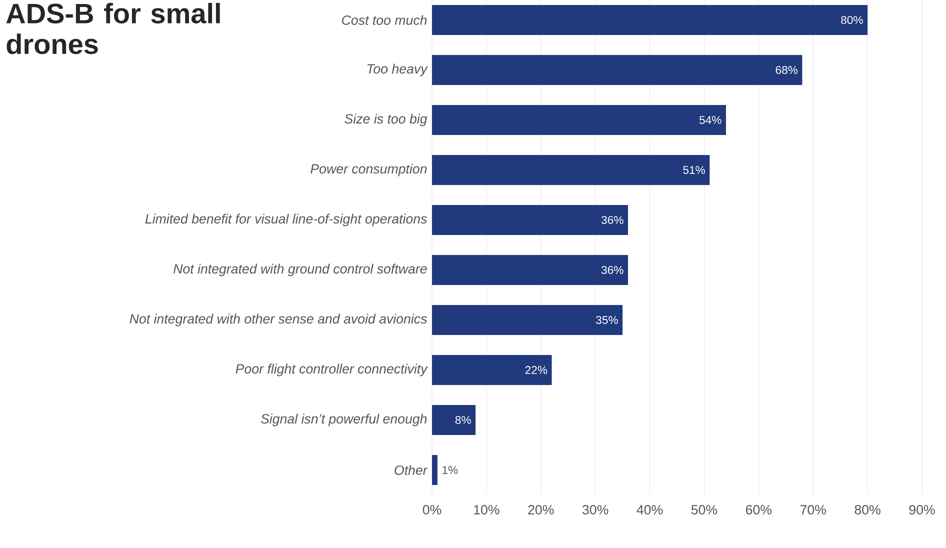  What do you see at coordinates (463, 420) in the screenshot?
I see `data-label: 8%` at bounding box center [463, 420].